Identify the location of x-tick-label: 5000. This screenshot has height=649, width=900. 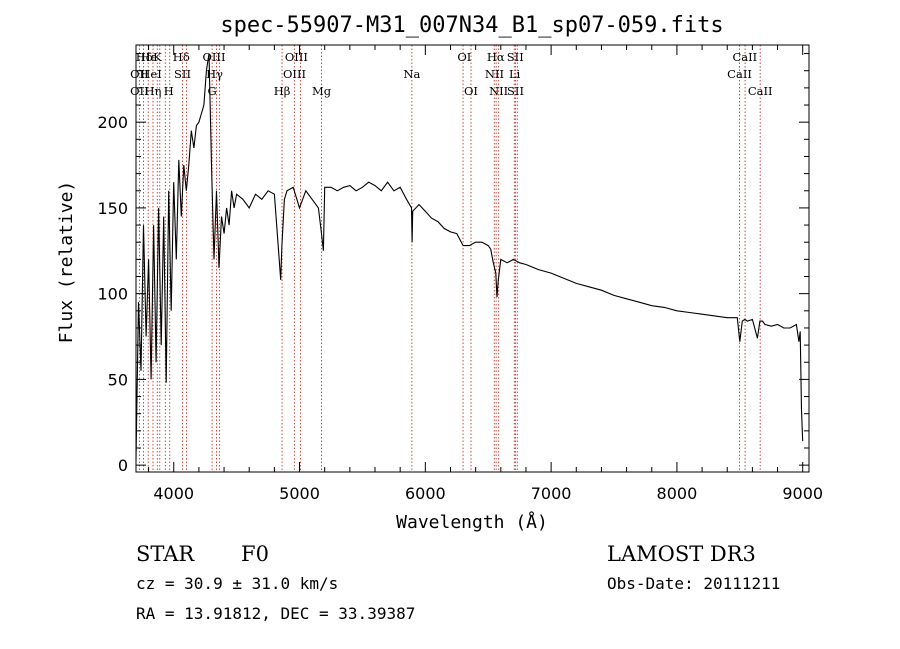
(299, 493).